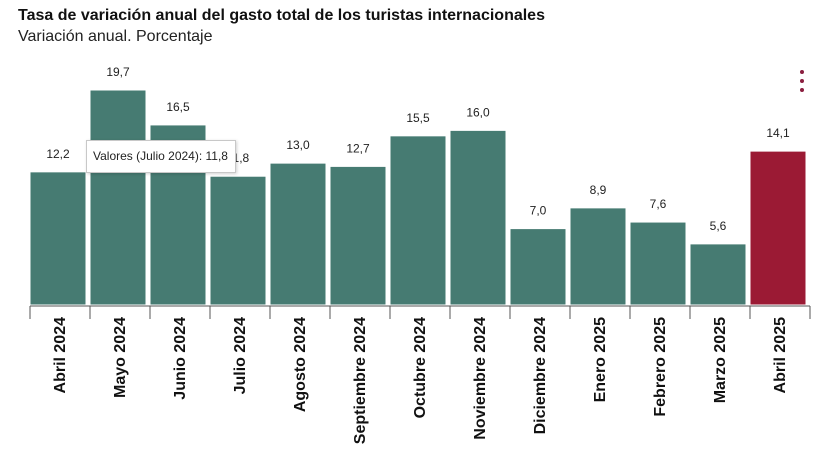 The width and height of the screenshot is (824, 450). I want to click on data-label: 16,5, so click(178, 107).